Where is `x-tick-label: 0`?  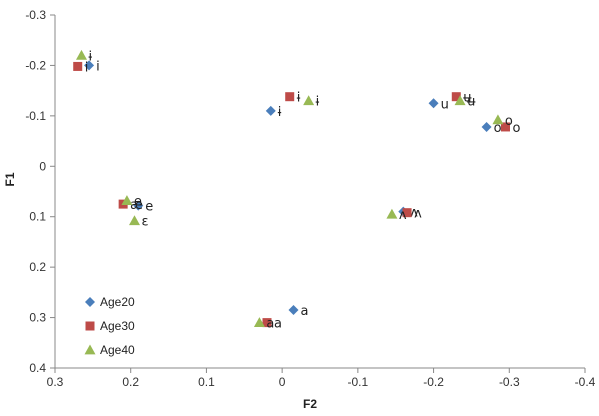
x-tick-label: 0 is located at coordinates (282, 382).